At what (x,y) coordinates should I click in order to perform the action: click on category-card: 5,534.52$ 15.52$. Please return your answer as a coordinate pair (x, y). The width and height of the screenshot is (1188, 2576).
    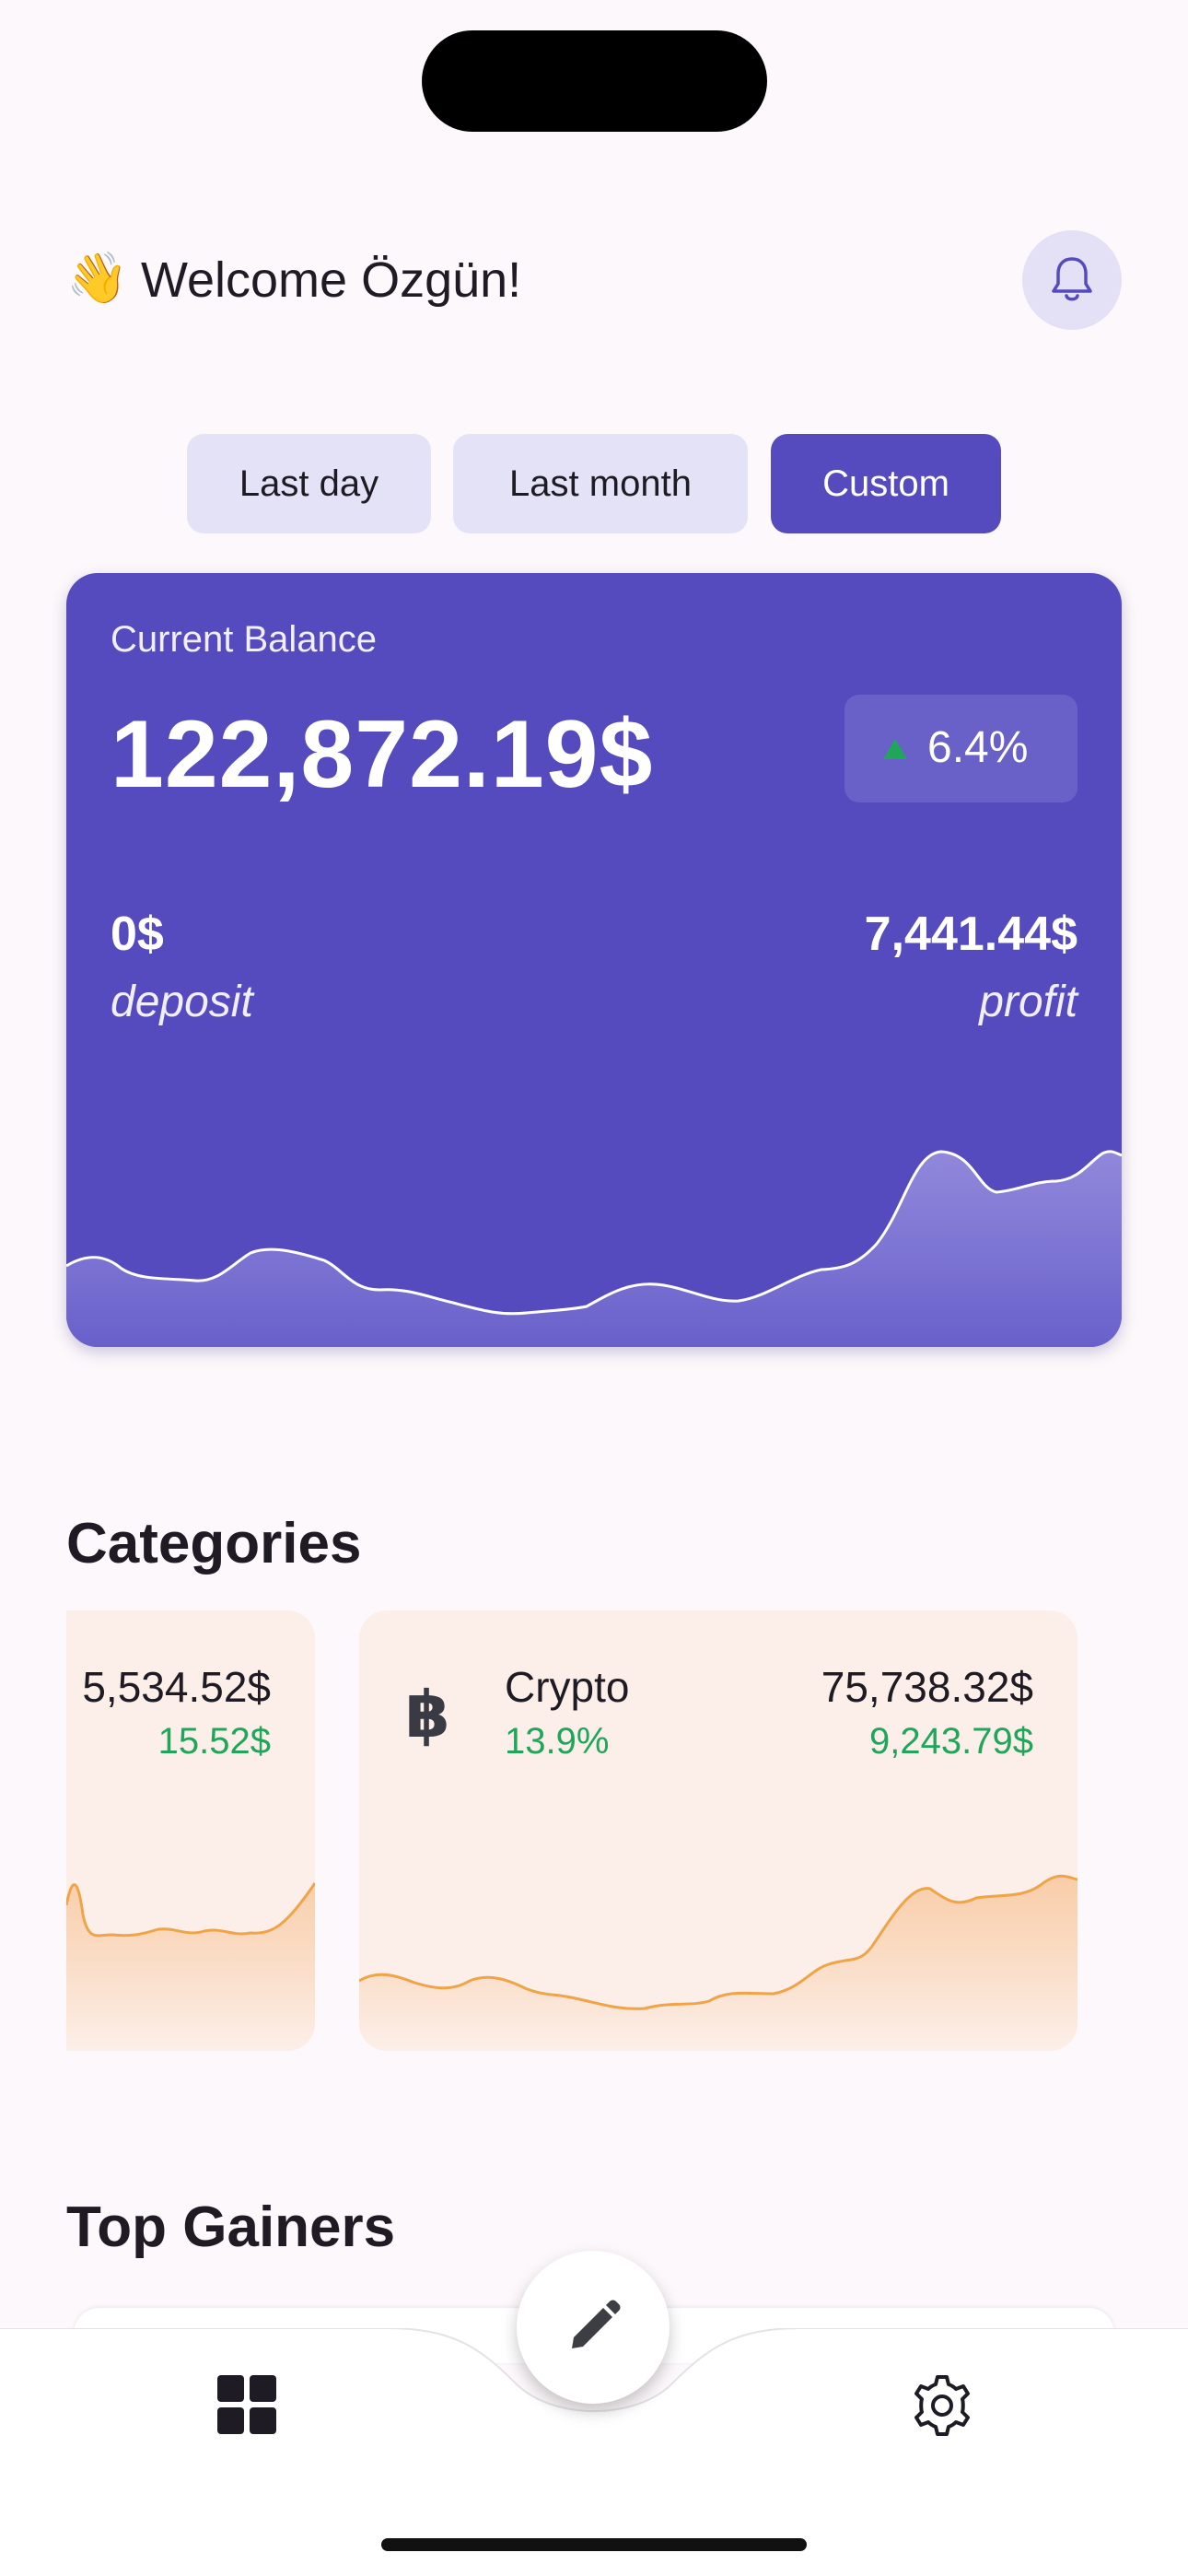
    Looking at the image, I should click on (190, 1830).